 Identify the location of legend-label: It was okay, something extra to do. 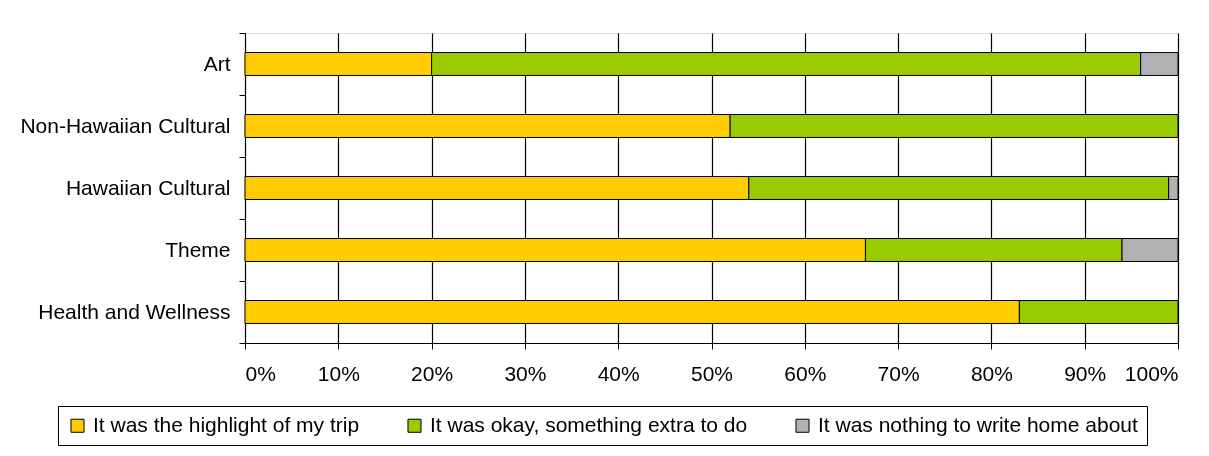
(589, 424).